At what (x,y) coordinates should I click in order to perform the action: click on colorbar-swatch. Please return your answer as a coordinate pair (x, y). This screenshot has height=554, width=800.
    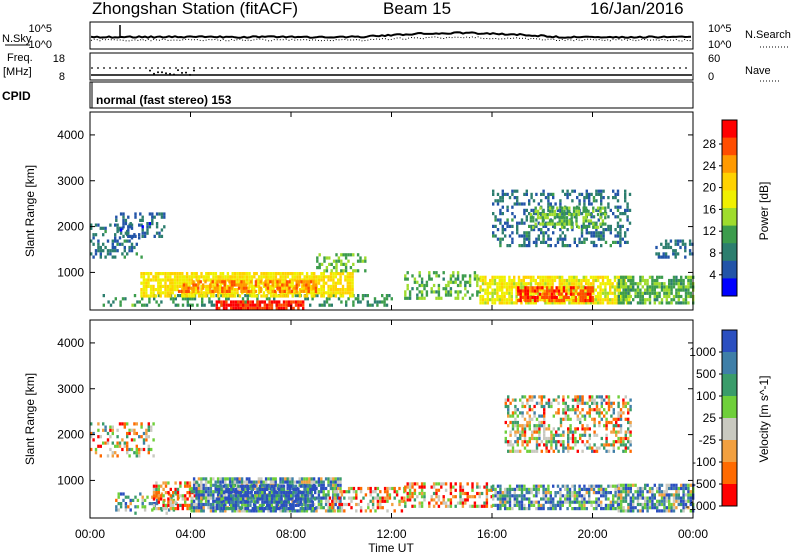
    Looking at the image, I should click on (729, 199).